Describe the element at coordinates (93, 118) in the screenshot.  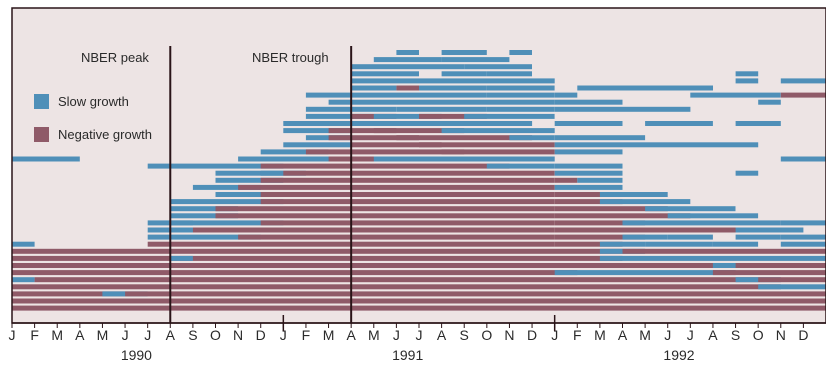
I see `legend: Slow growth Negative growth` at that location.